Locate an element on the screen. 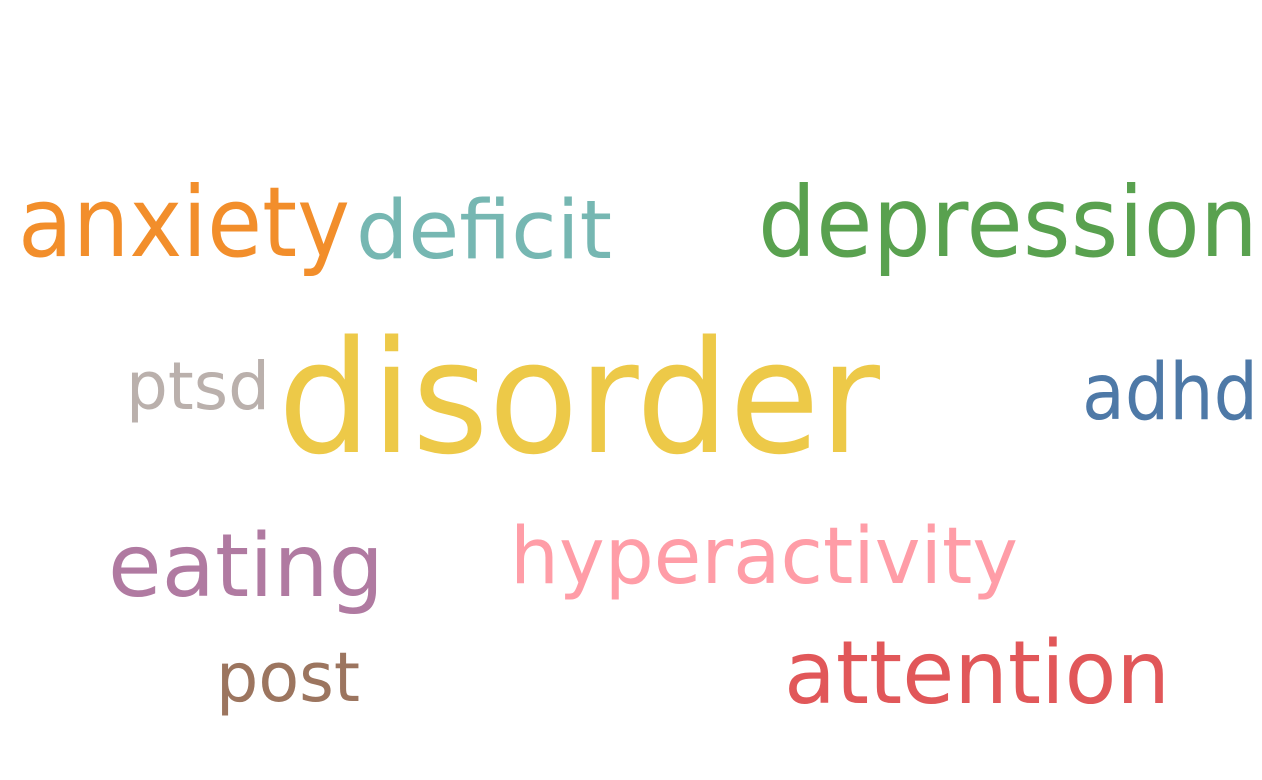  word-deficit: deficit is located at coordinates (484, 231).